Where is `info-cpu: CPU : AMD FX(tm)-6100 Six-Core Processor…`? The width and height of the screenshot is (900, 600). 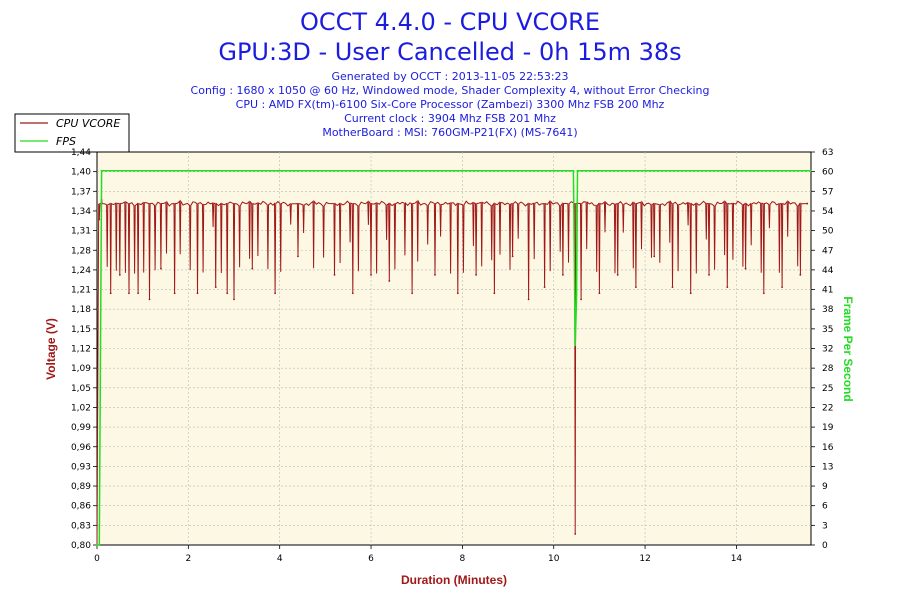
info-cpu: CPU : AMD FX(tm)-6100 Six-Core Processor… is located at coordinates (450, 104).